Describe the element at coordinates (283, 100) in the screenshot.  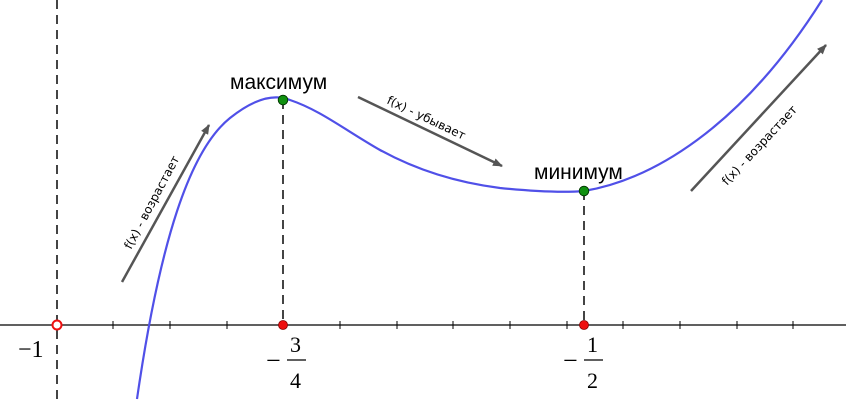
I see `maximum-point` at that location.